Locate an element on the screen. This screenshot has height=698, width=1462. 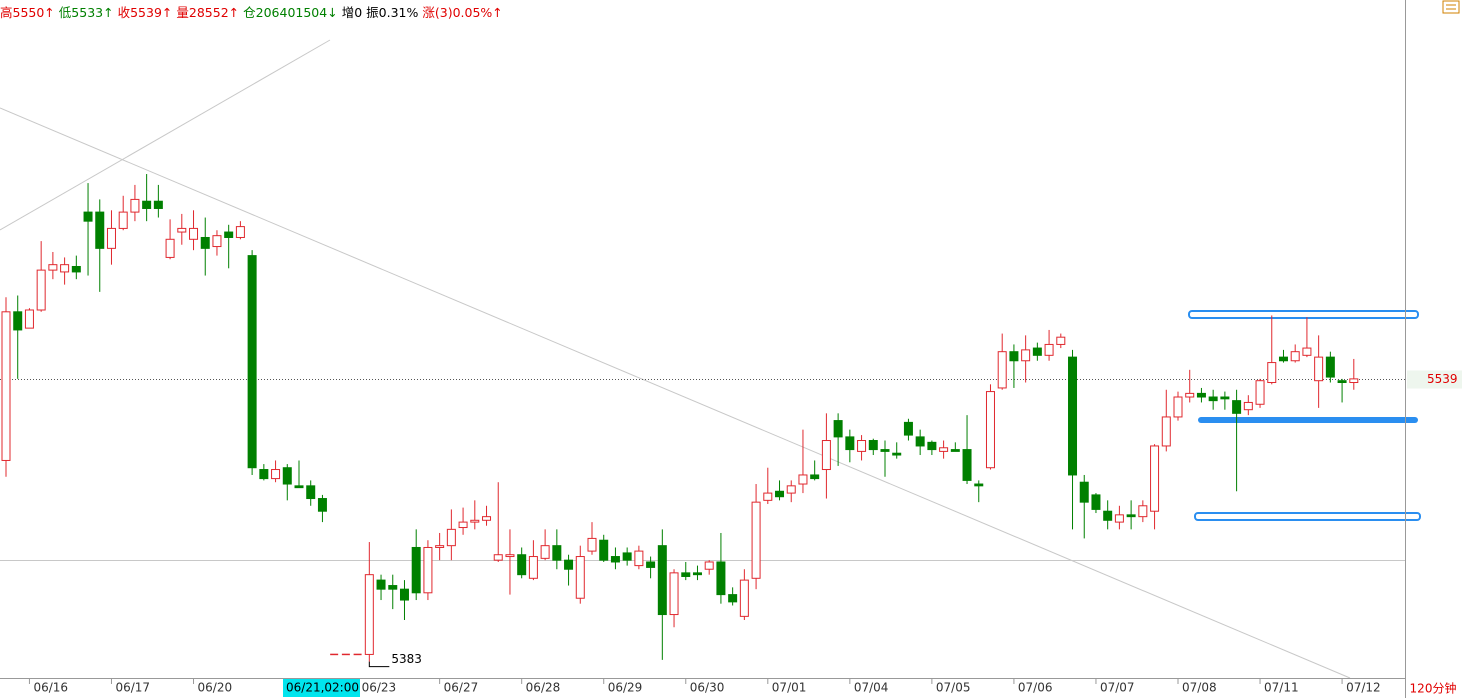
time-label: 06/29 is located at coordinates (625, 688).